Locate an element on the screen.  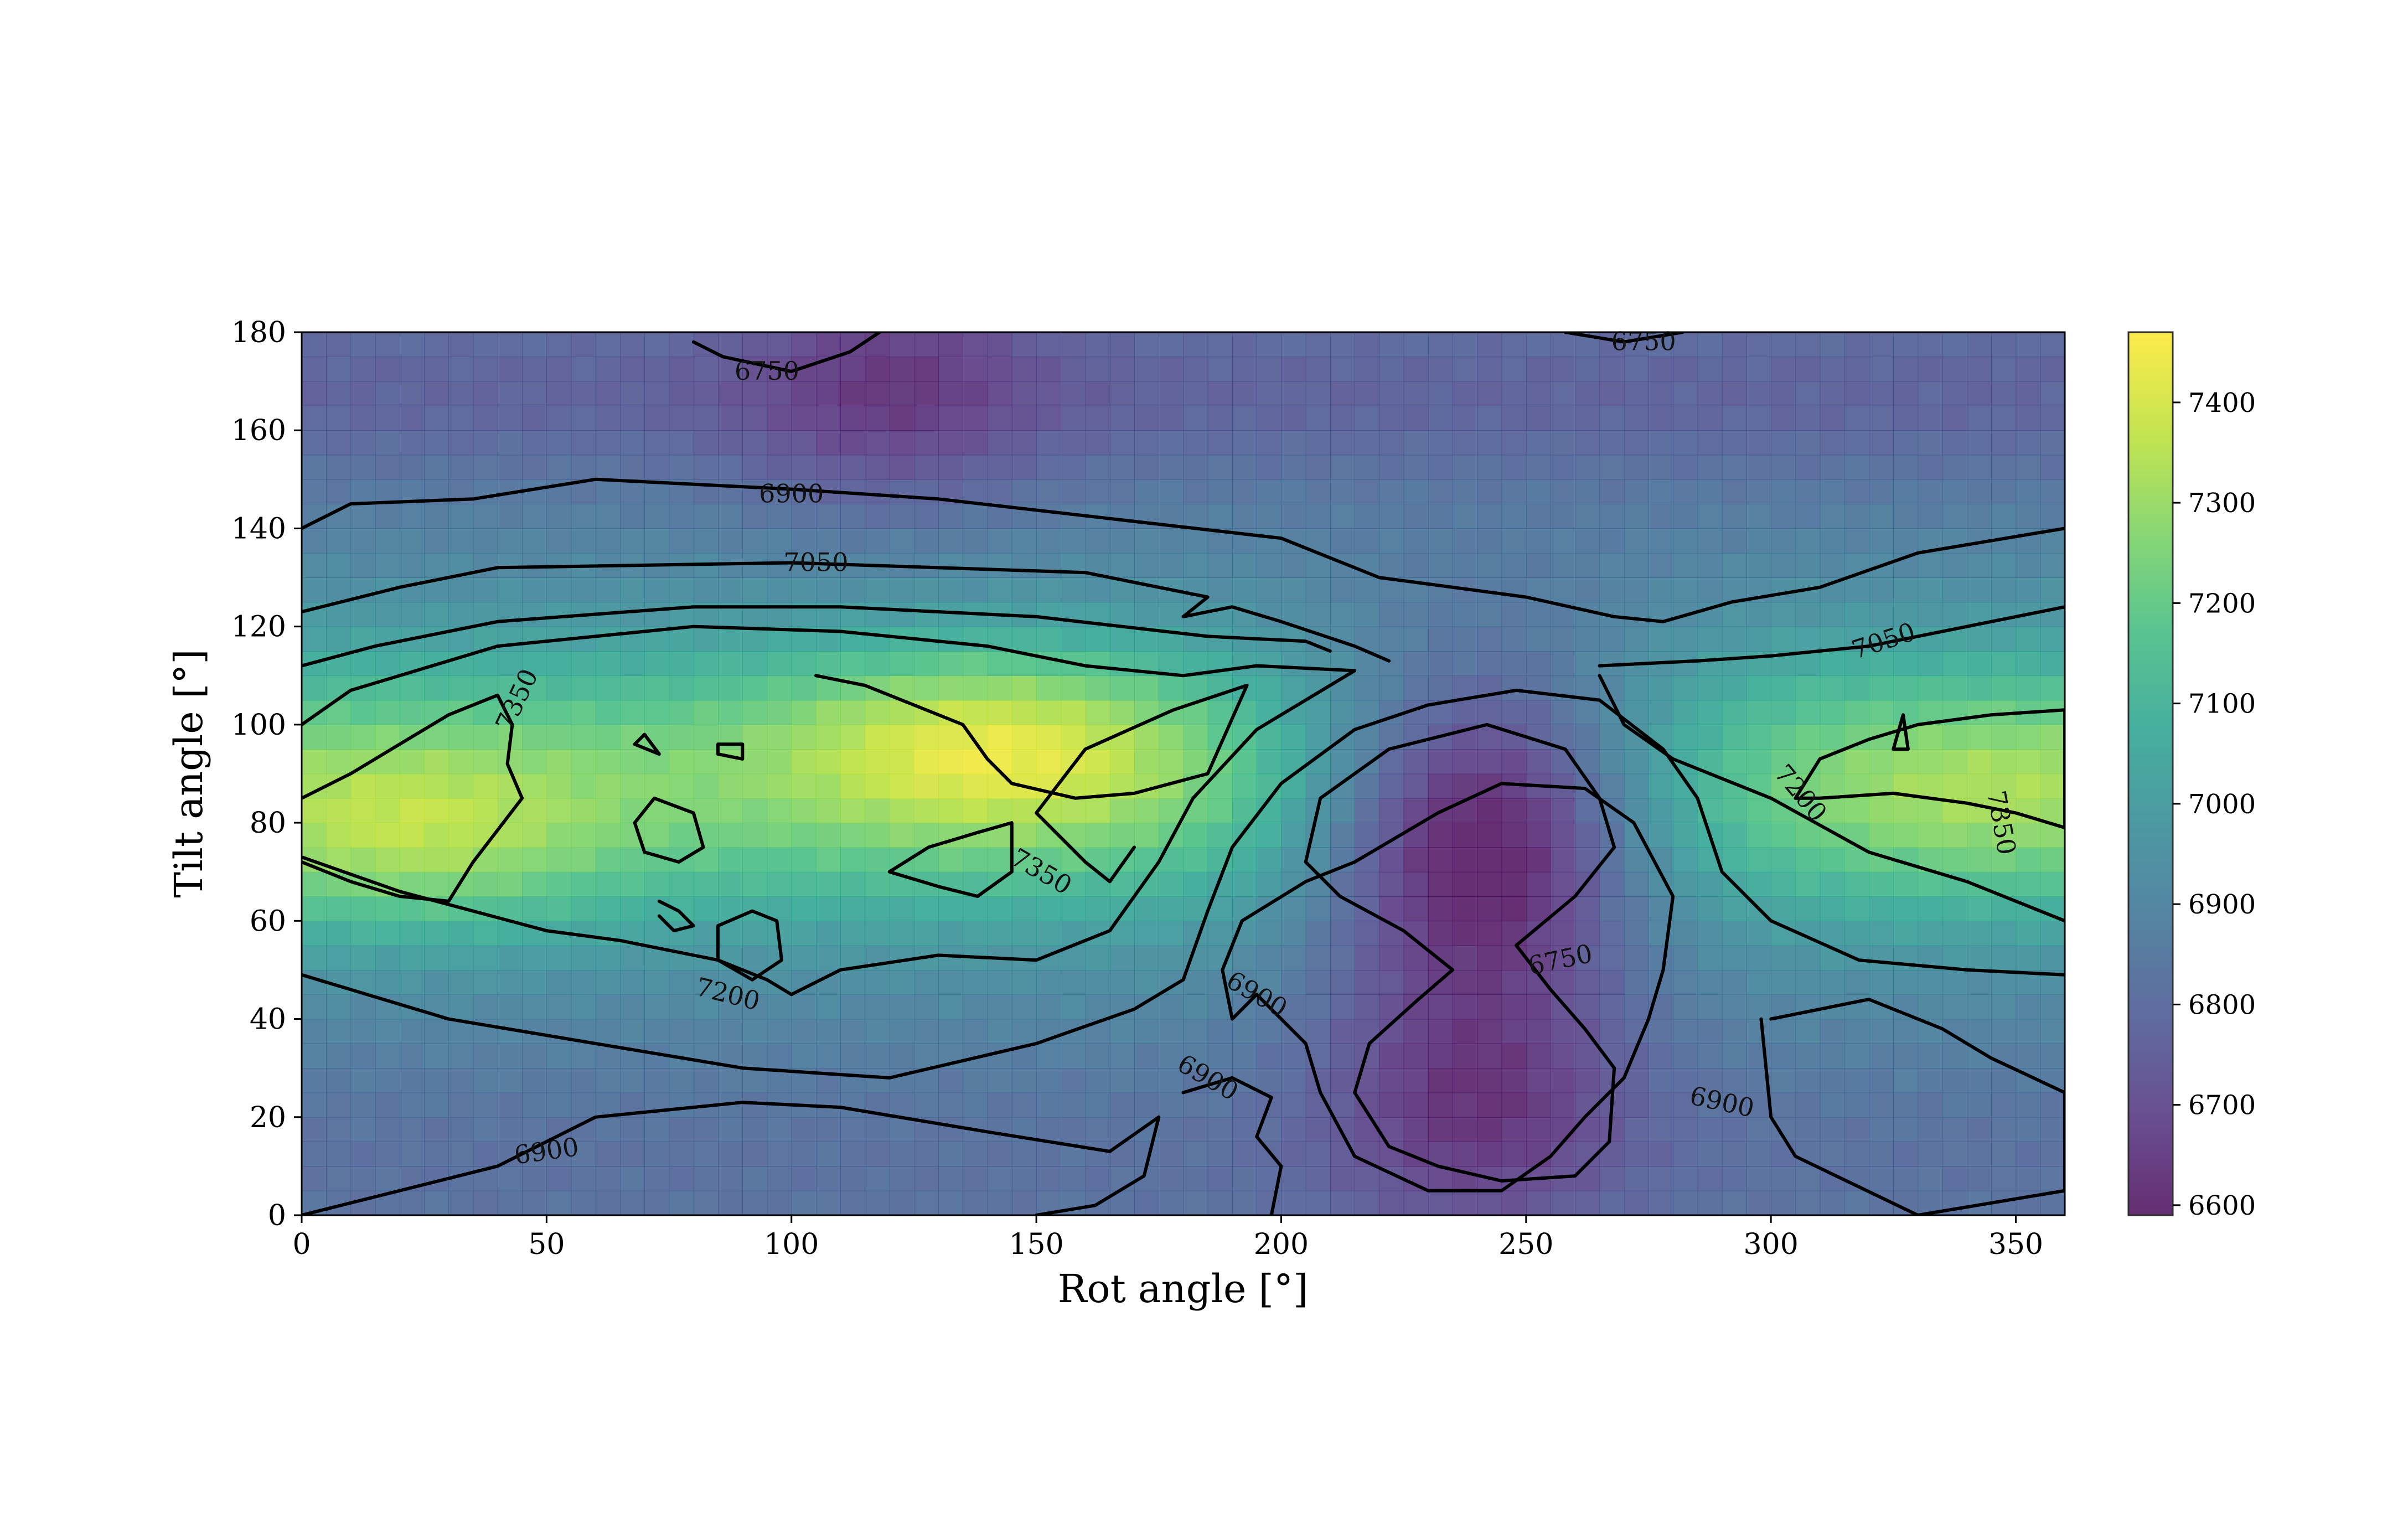
x-tick-label: 300 is located at coordinates (1771, 1244).